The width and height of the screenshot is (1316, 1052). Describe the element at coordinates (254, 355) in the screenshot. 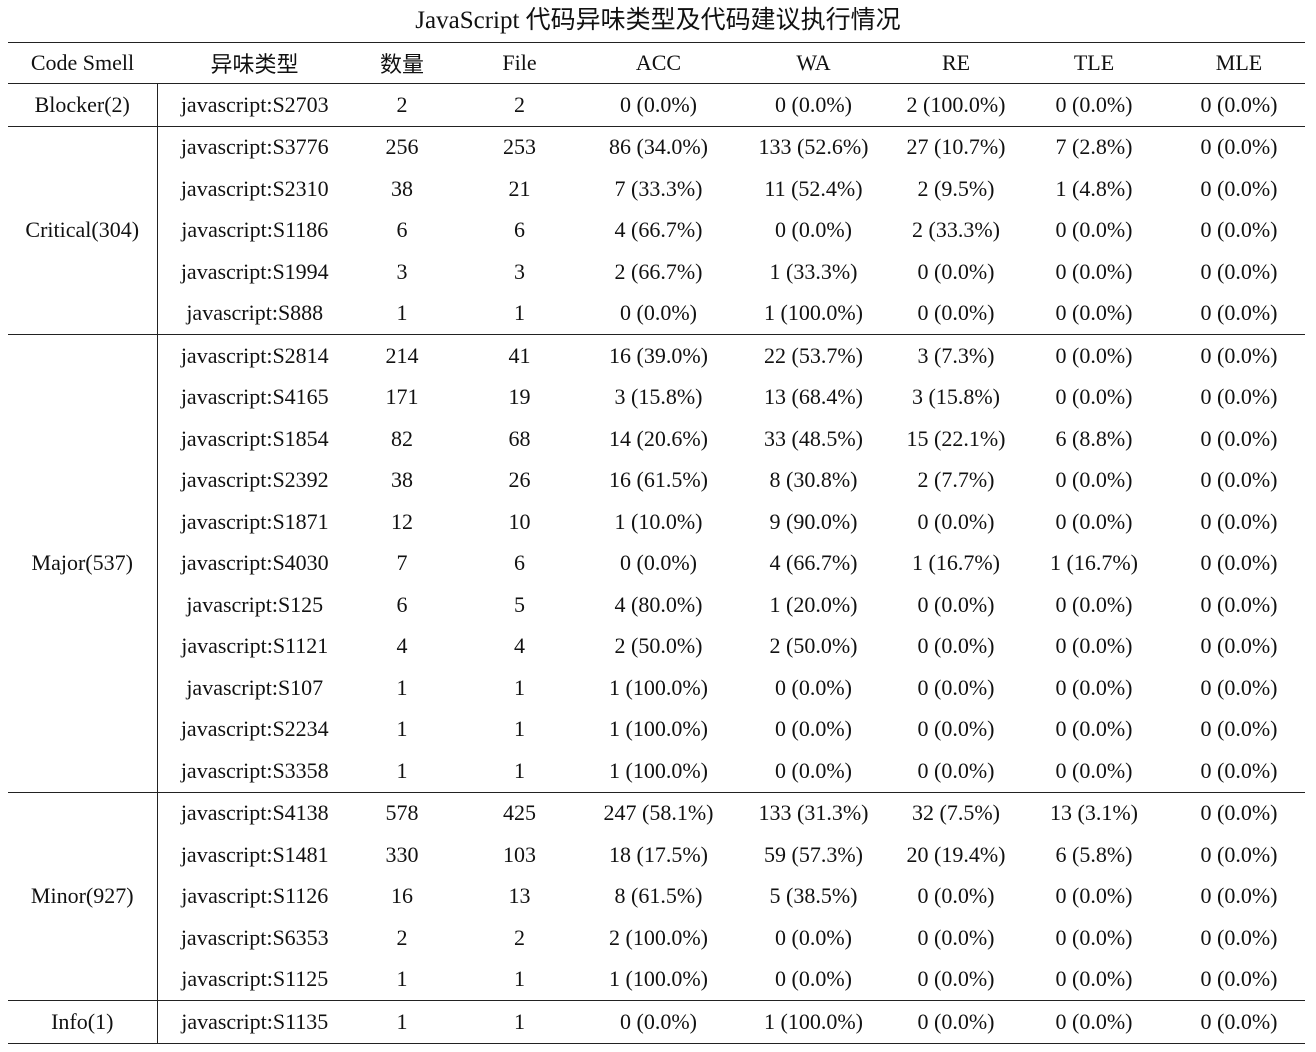

I see `cell-smell-type: javascript:S2814` at that location.